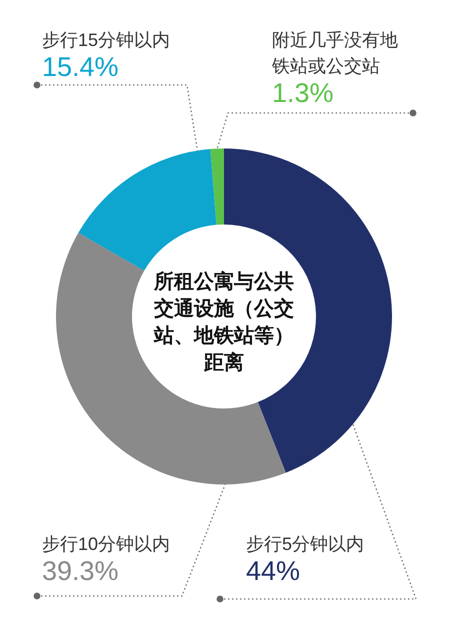  Describe the element at coordinates (107, 40) in the screenshot. I see `slice-label: 步行15分钟以内` at that location.